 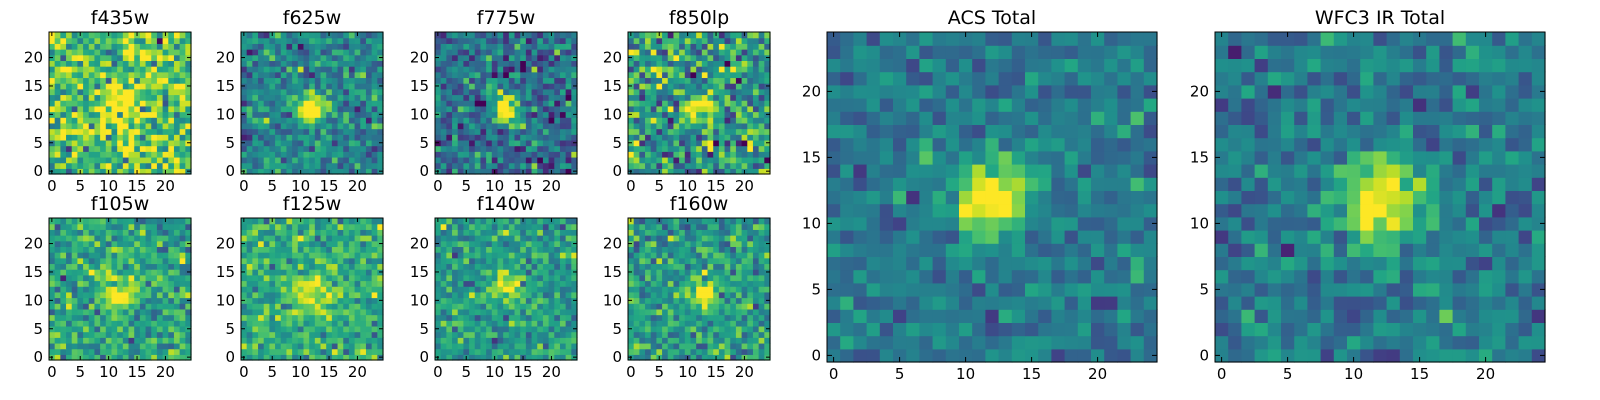 I want to click on panel-title: f775w, so click(x=506, y=18).